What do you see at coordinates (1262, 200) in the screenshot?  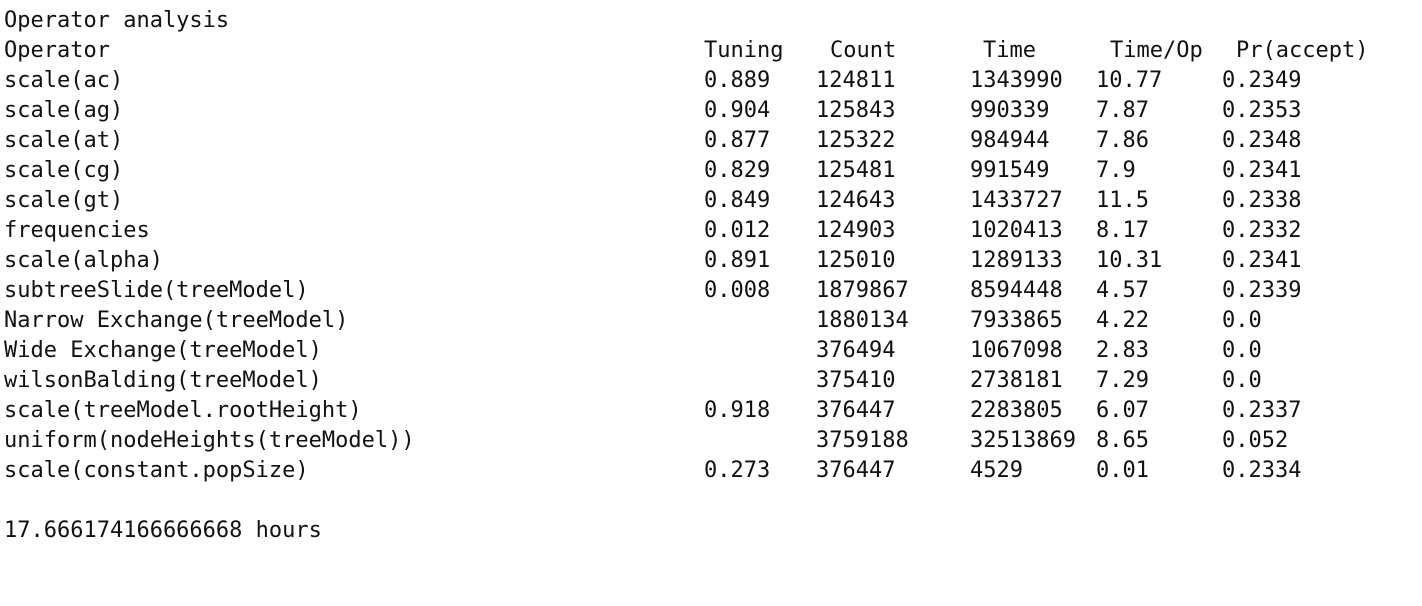 I see `cell-pr-accept: 0.2338` at bounding box center [1262, 200].